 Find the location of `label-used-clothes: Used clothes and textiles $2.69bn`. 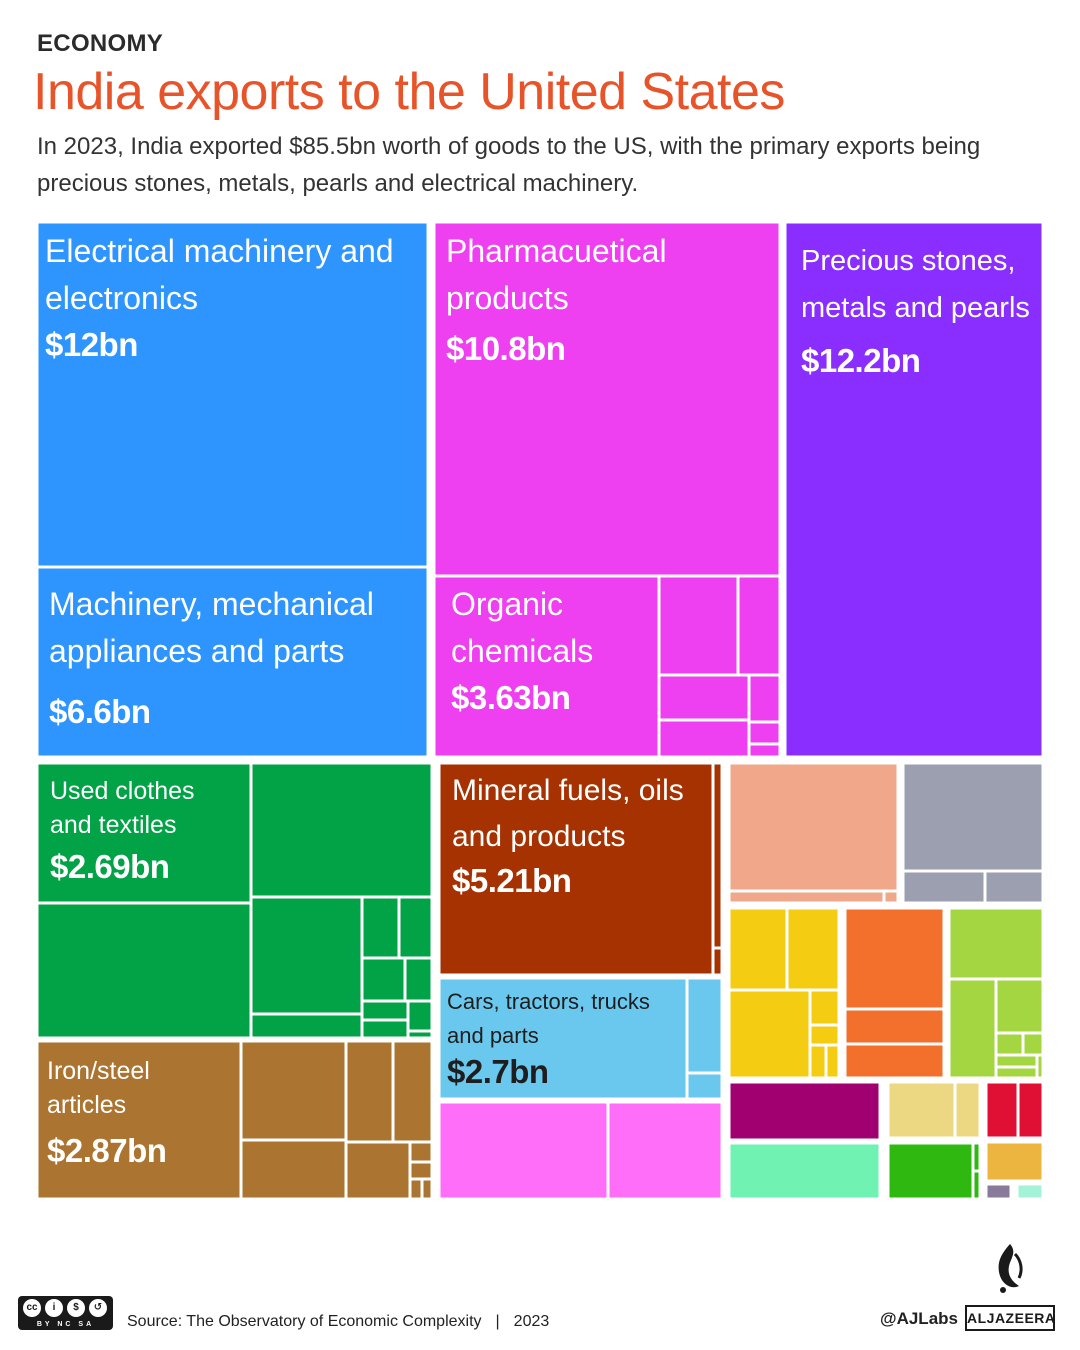

label-used-clothes: Used clothes and textiles $2.69bn is located at coordinates (145, 830).